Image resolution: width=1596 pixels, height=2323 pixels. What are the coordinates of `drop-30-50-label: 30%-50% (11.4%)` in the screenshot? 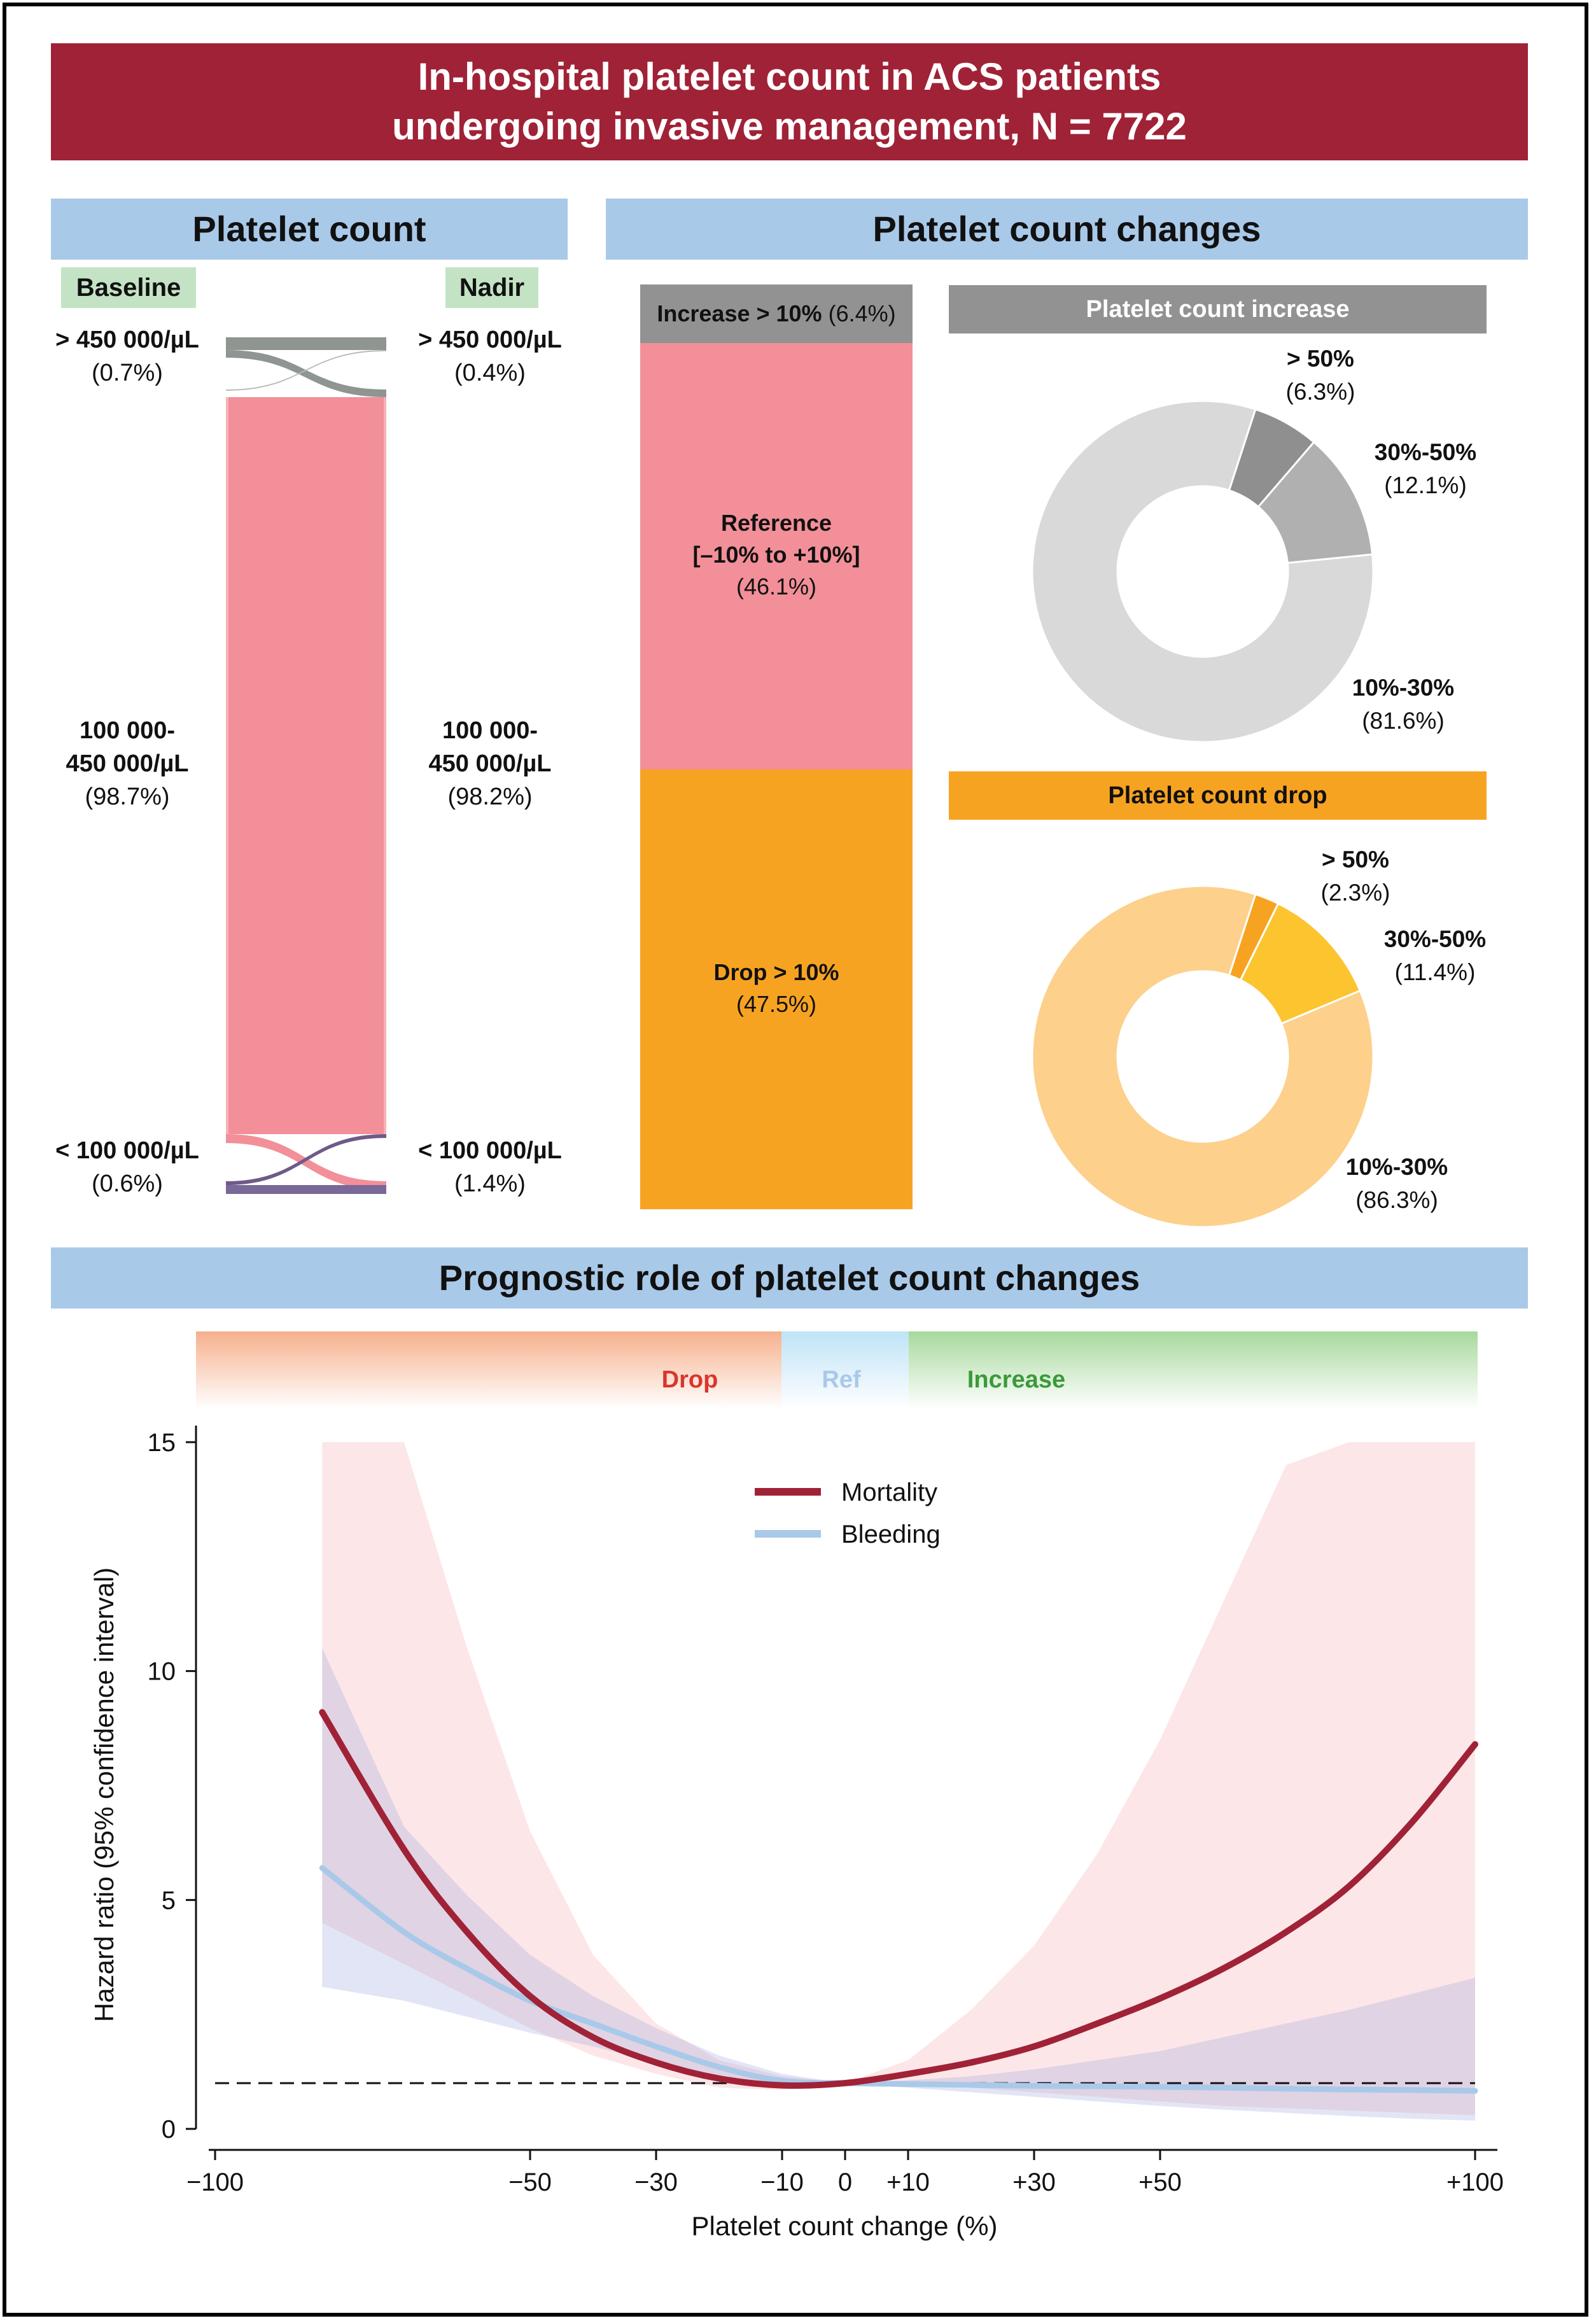 It's located at (1435, 956).